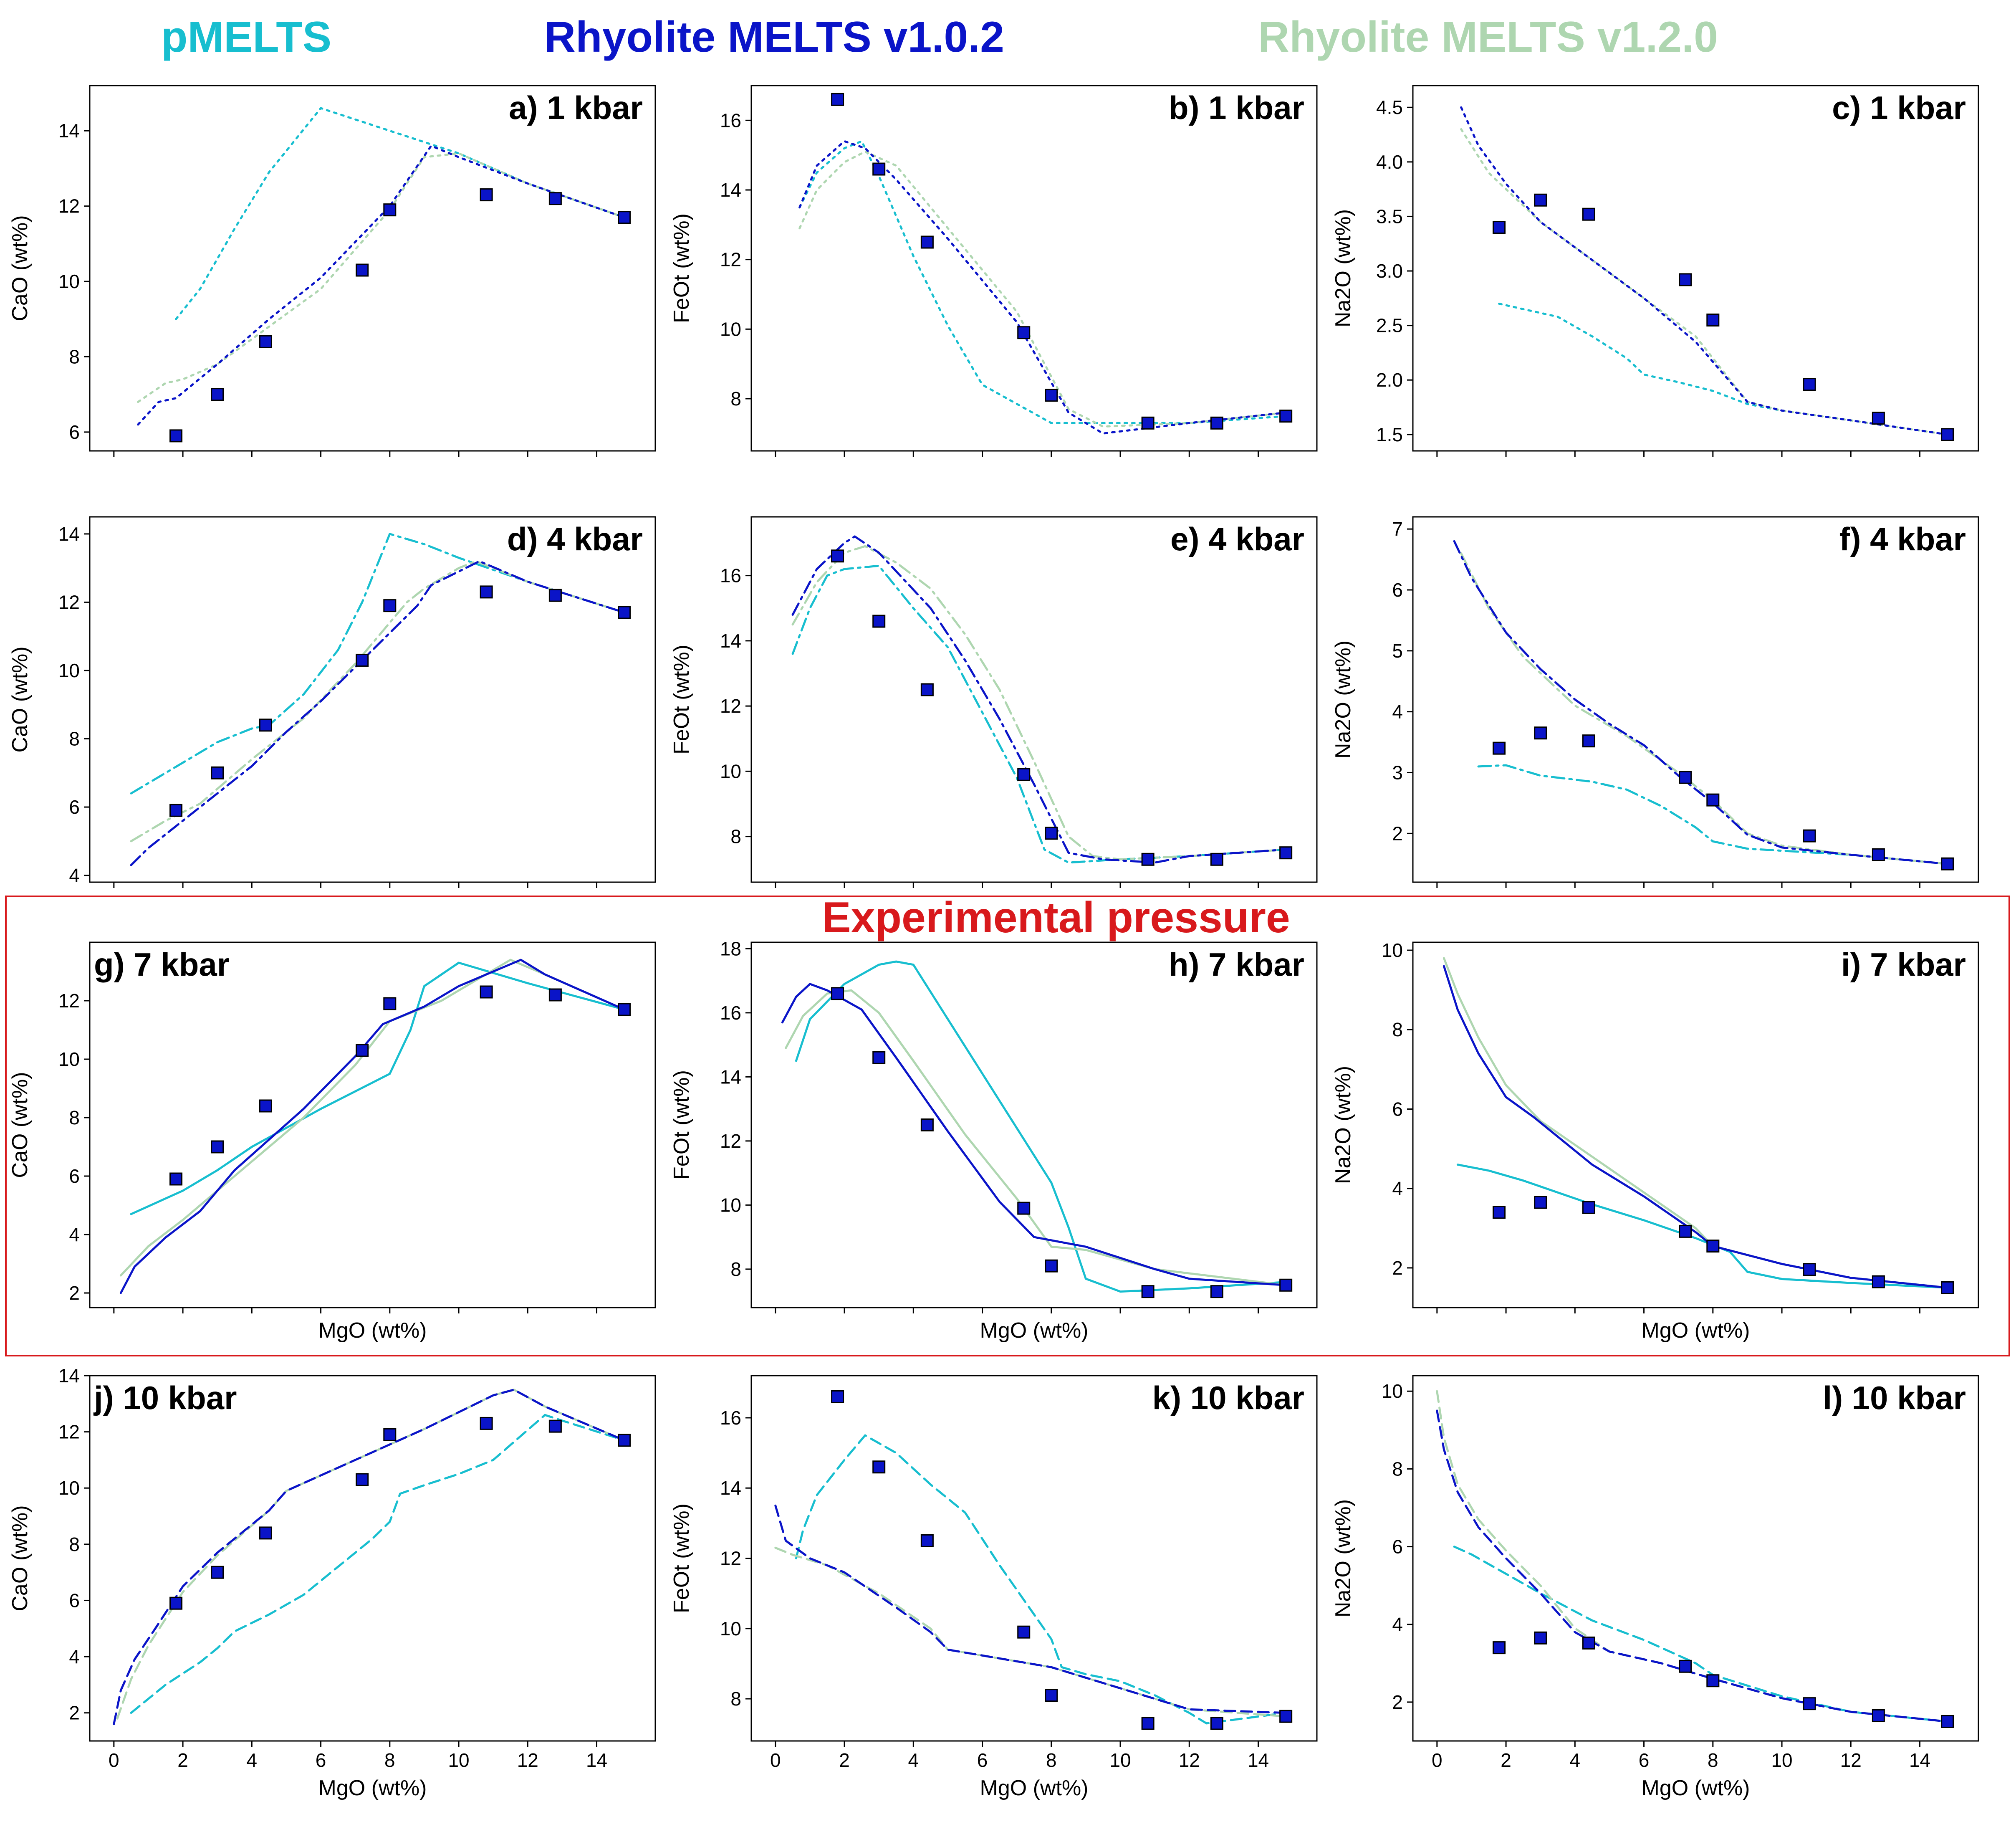 The width and height of the screenshot is (2016, 1847). Describe the element at coordinates (1851, 1760) in the screenshot. I see `x-tick-label: 12` at that location.